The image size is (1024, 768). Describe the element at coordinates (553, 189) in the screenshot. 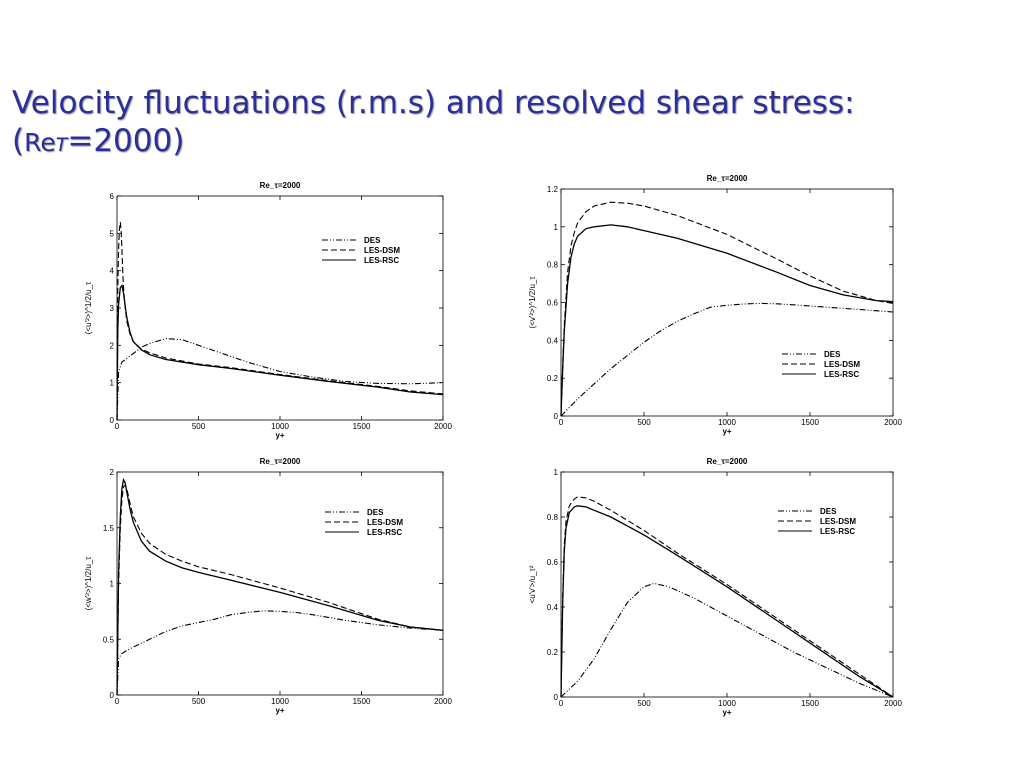

I see `y-tick-label: 1.2` at that location.